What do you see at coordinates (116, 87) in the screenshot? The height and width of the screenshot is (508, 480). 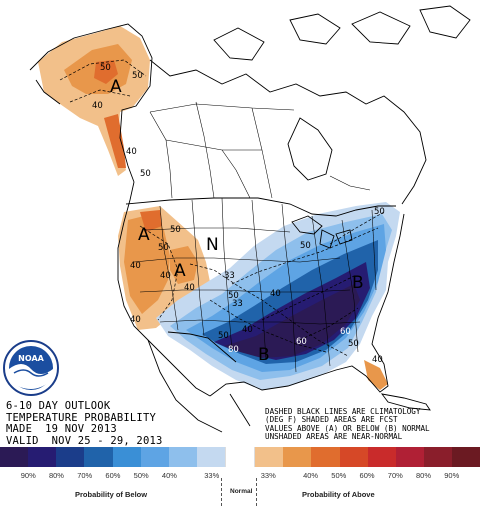 I see `region-label-alaska: A` at bounding box center [116, 87].